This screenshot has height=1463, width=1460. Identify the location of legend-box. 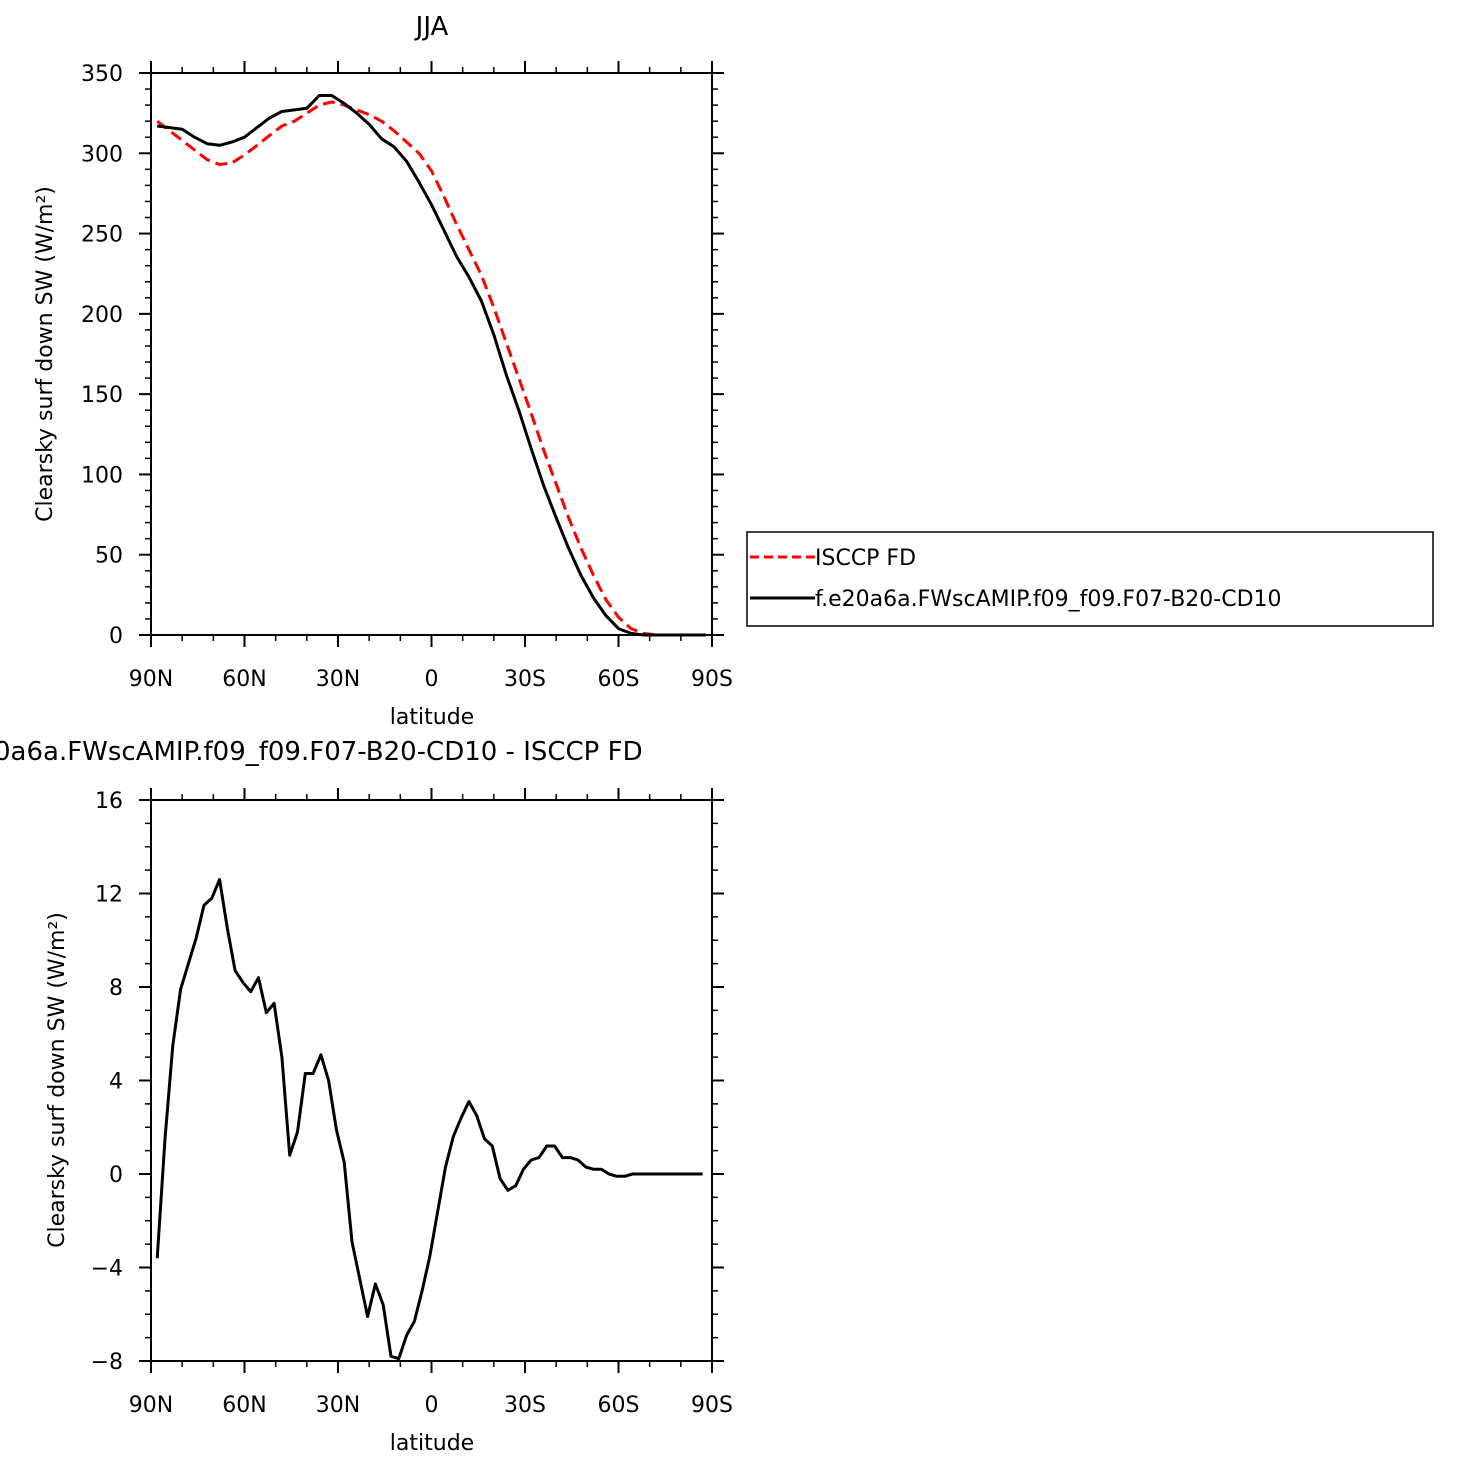
(1090, 579).